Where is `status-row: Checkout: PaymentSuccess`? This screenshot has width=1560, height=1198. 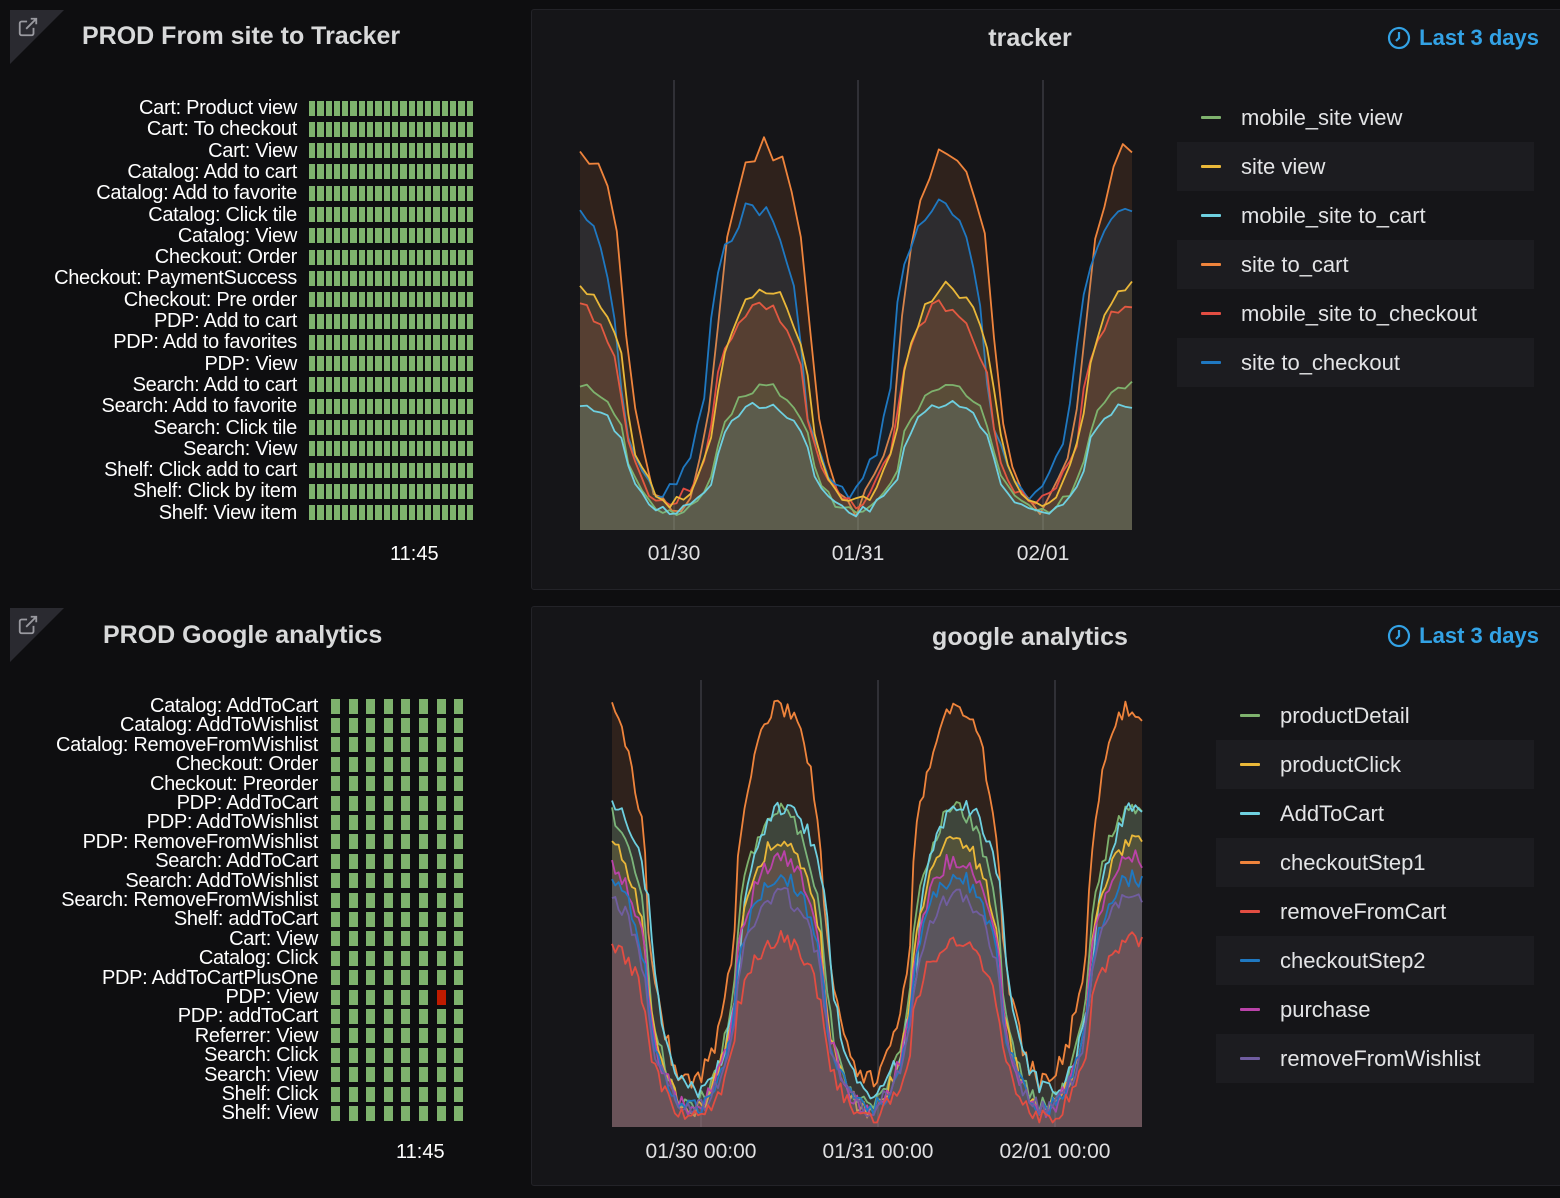 status-row: Checkout: PaymentSuccess is located at coordinates (236, 278).